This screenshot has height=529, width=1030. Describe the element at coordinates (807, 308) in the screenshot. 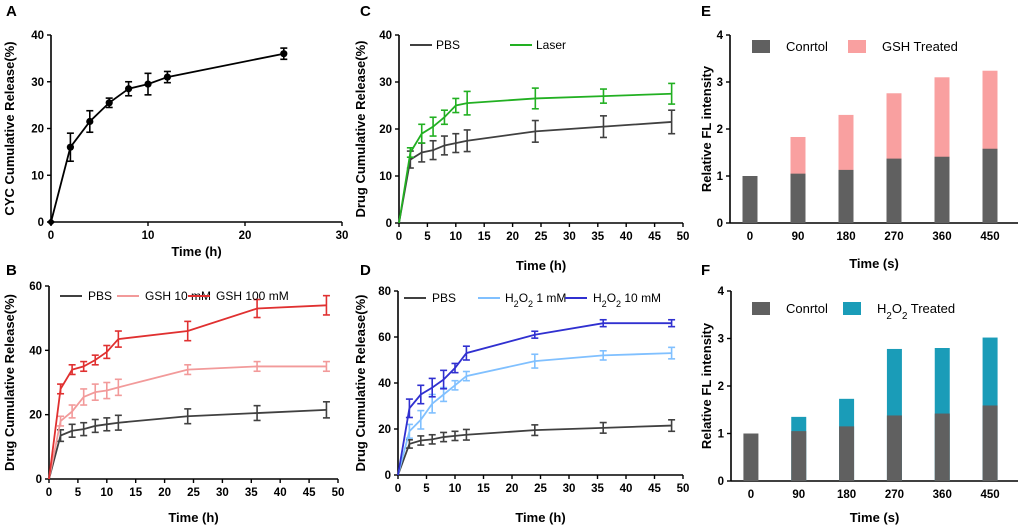

I see `legend-label: Conrtol` at that location.